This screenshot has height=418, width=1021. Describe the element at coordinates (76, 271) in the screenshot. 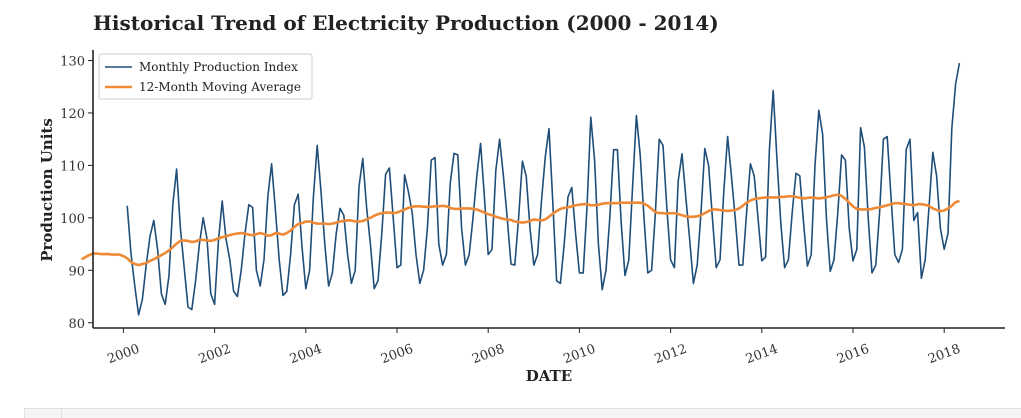

I see `y-tick-label: 90` at that location.